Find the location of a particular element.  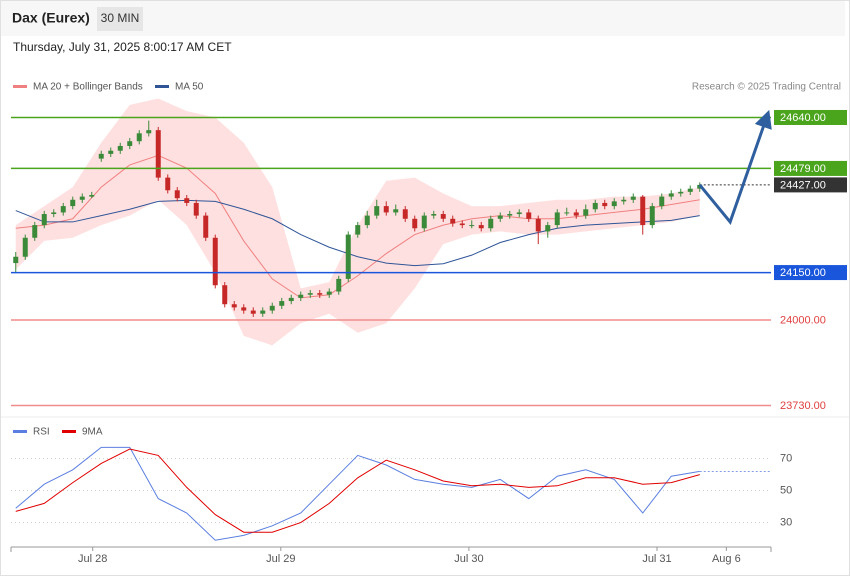

timeframe: 30 MIN is located at coordinates (120, 18).